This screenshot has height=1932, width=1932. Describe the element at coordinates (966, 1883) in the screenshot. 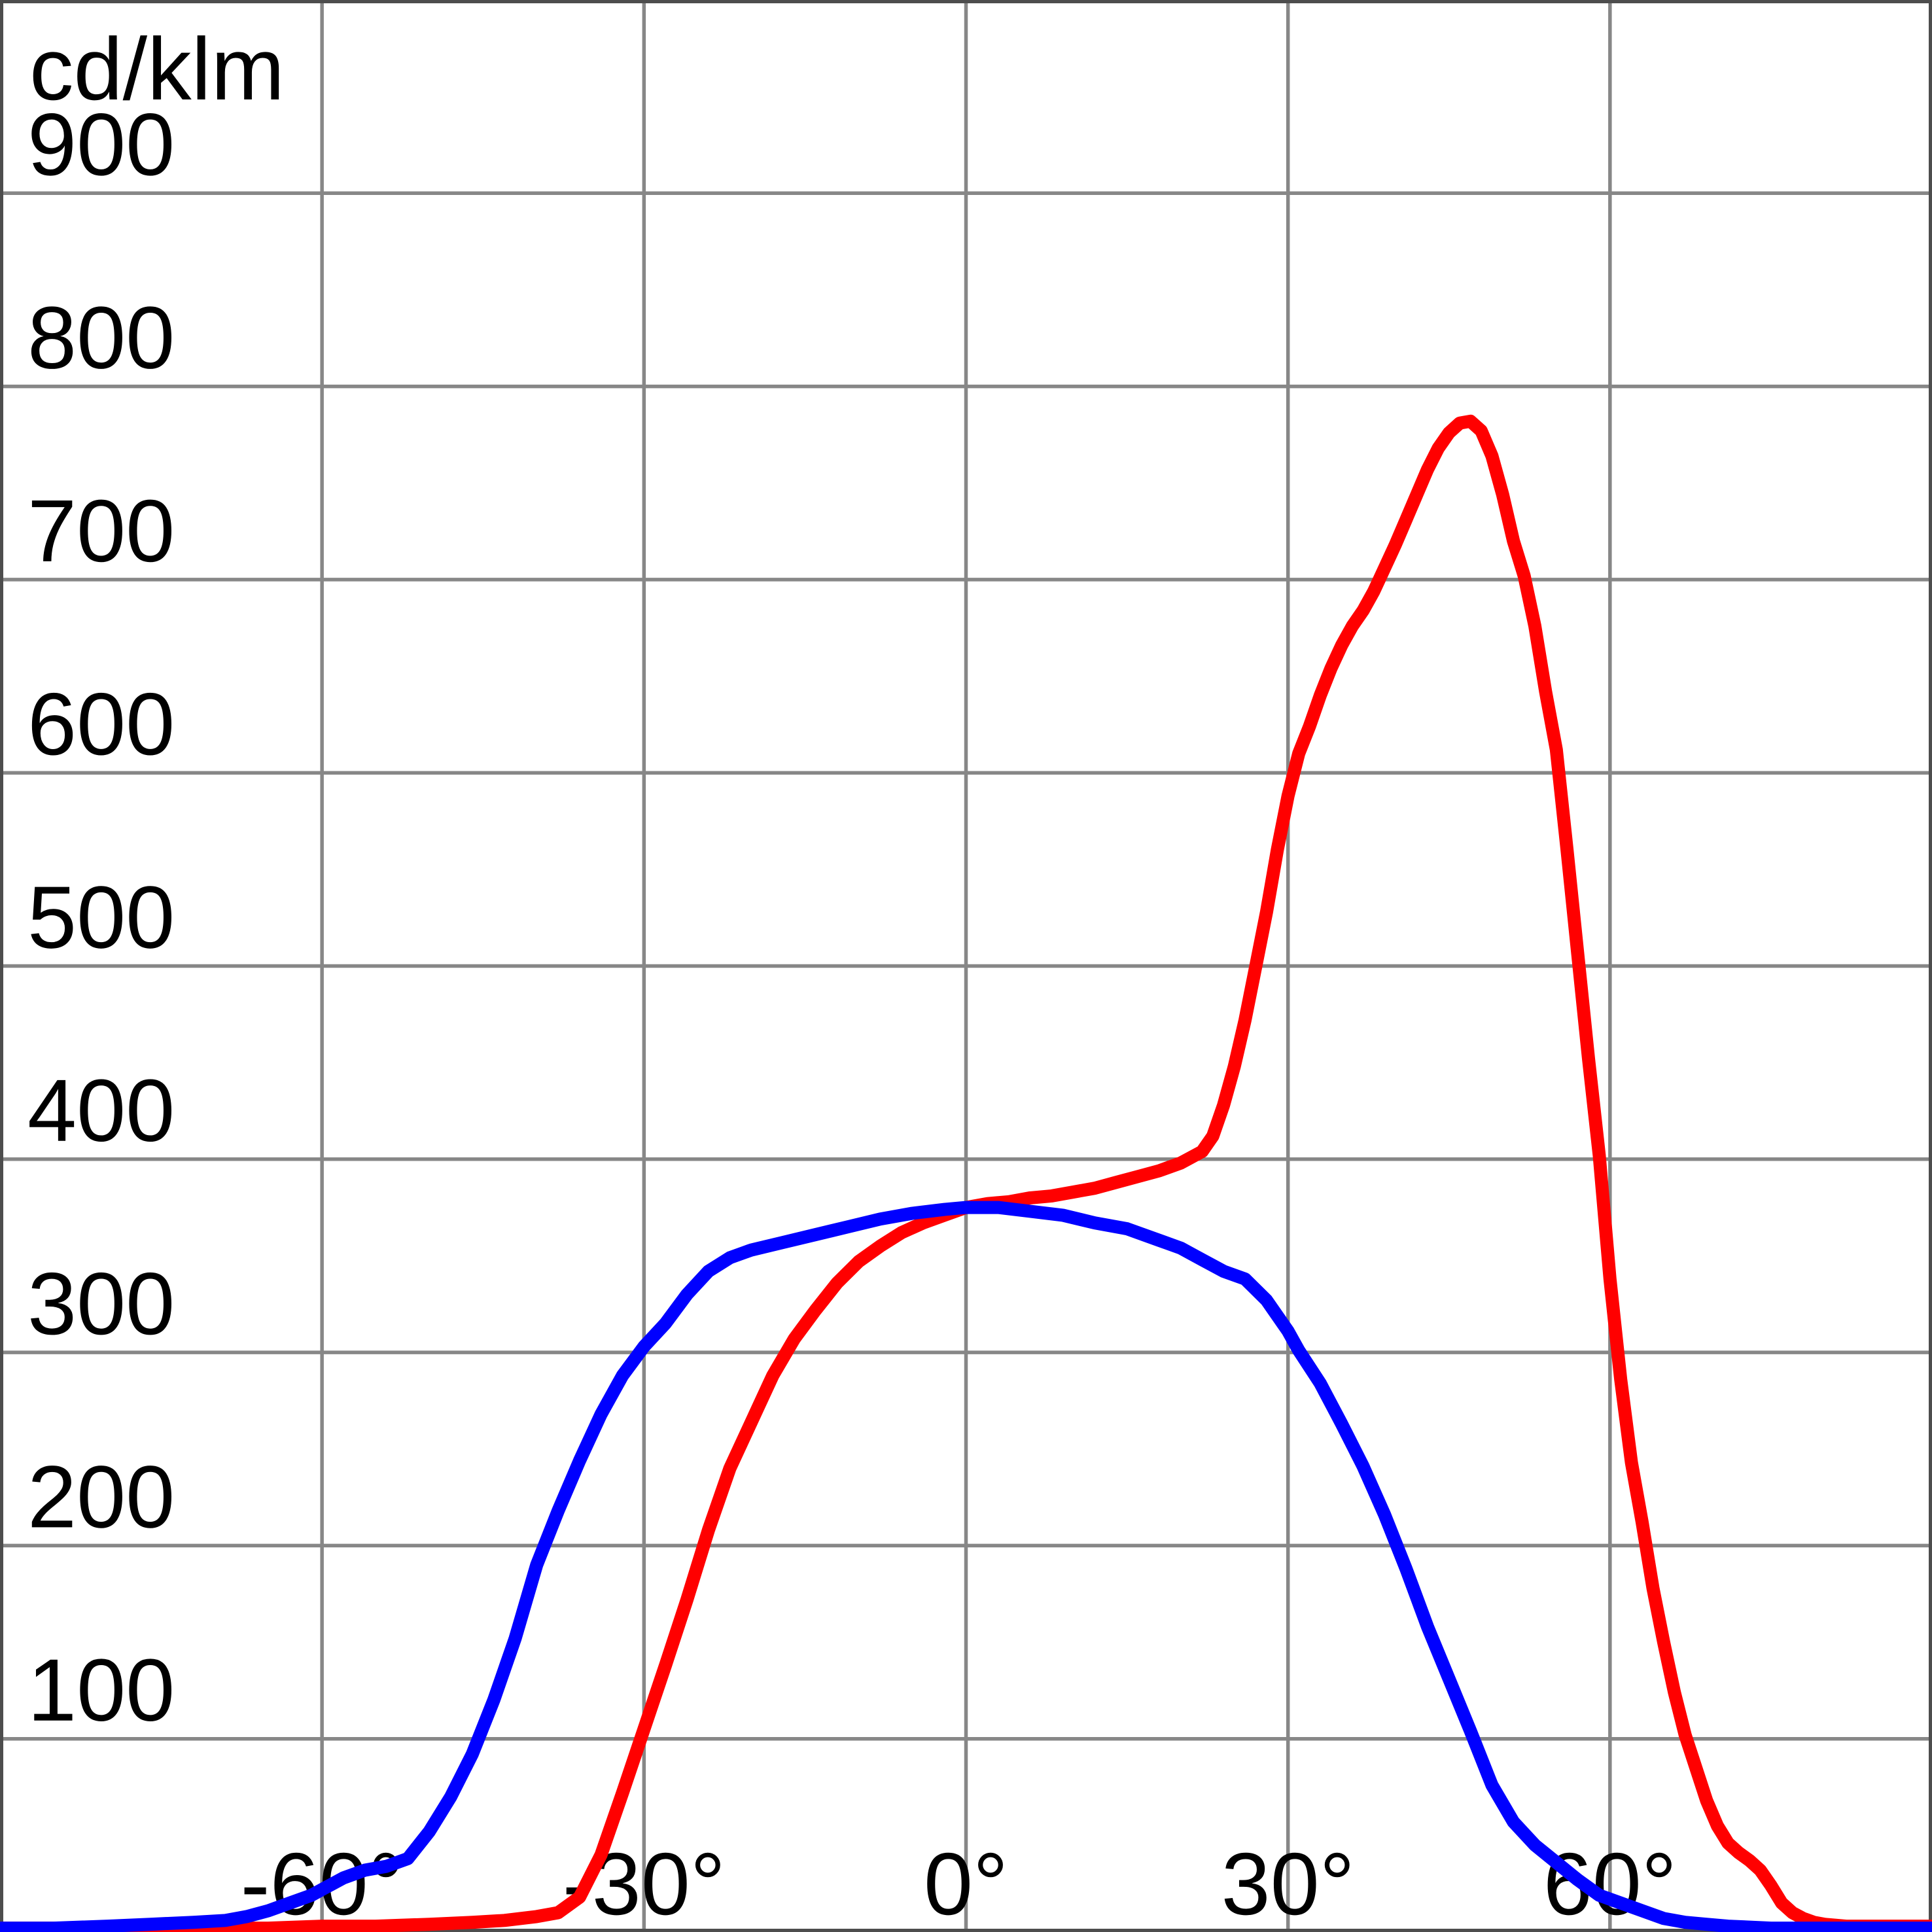

I see `x-tick-label: 0°` at that location.